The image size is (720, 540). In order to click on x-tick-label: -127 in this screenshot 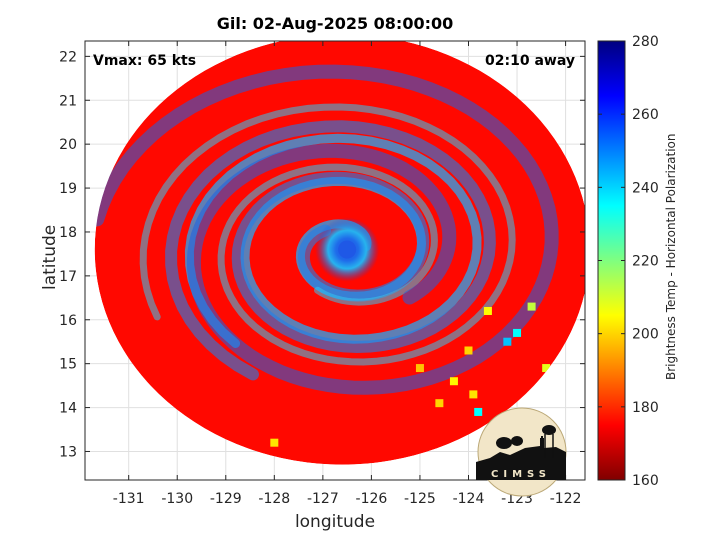, I will do `click(323, 499)`.